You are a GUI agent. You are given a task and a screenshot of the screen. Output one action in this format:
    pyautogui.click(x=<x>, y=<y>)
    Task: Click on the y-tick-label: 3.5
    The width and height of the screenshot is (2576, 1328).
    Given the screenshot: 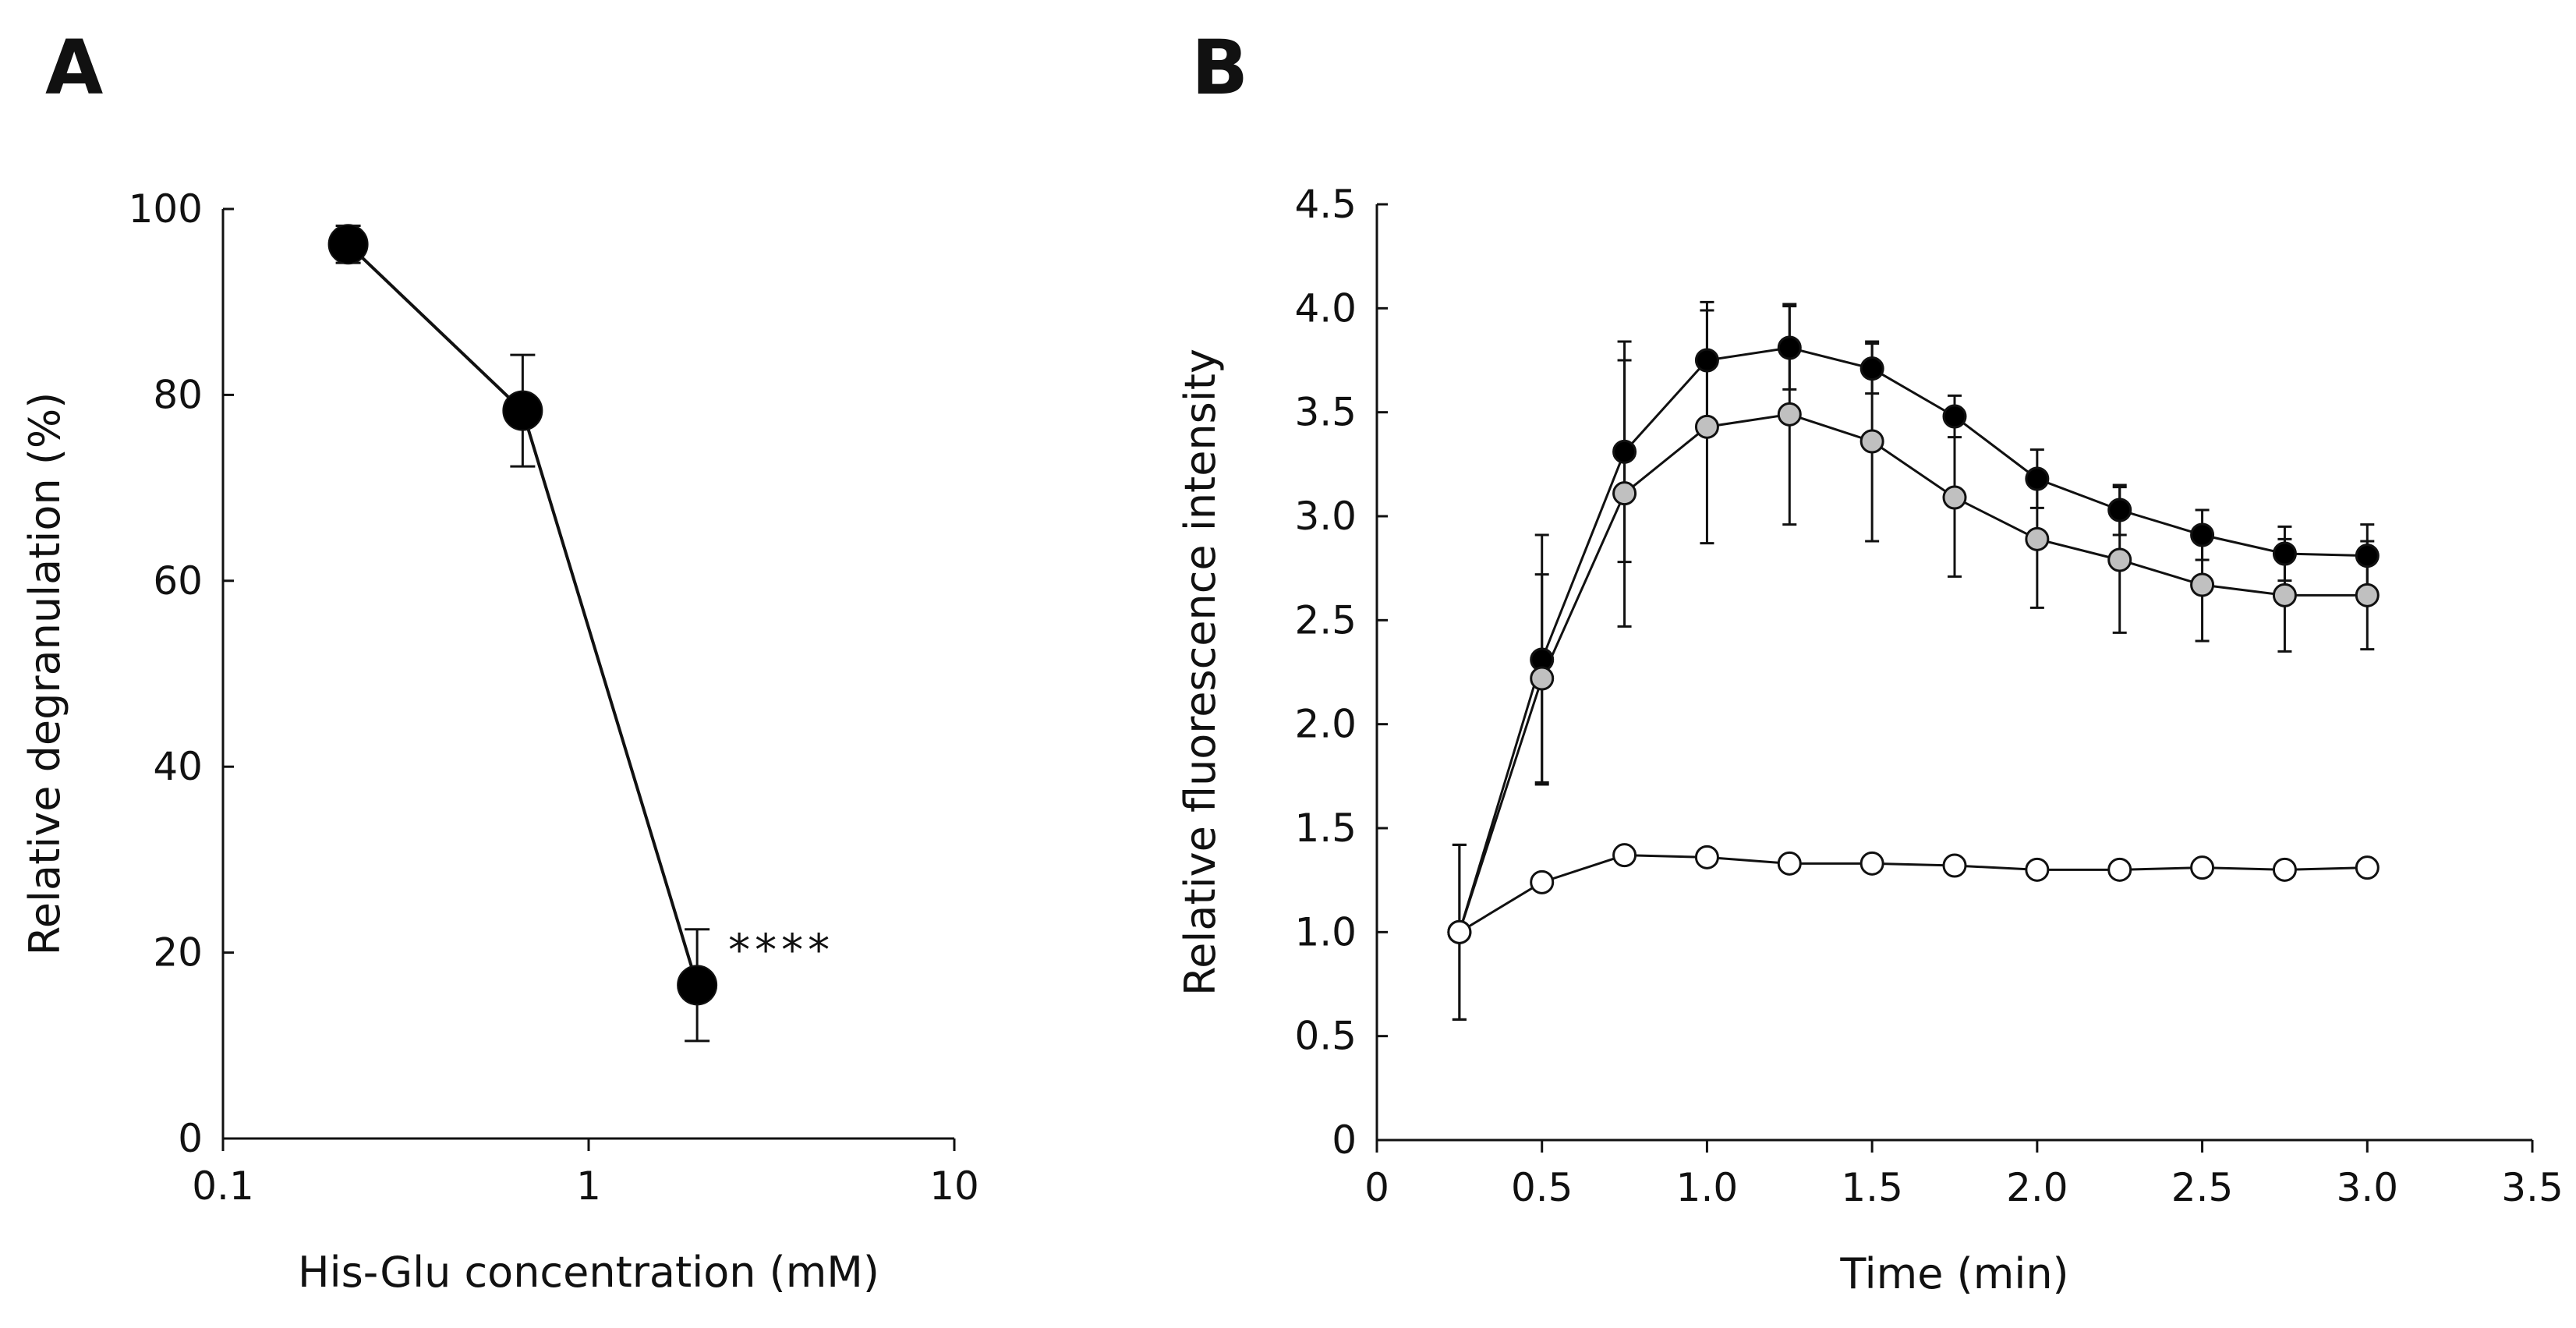 What is the action you would take?
    pyautogui.click(x=1325, y=413)
    